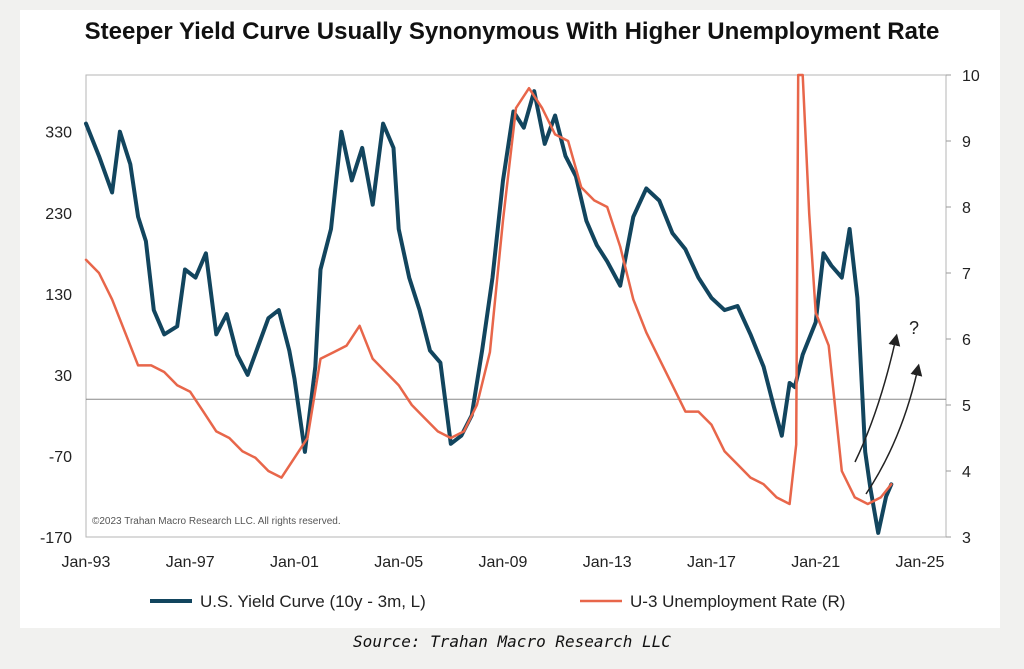  I want to click on y-right-tick-label: 8, so click(966, 208).